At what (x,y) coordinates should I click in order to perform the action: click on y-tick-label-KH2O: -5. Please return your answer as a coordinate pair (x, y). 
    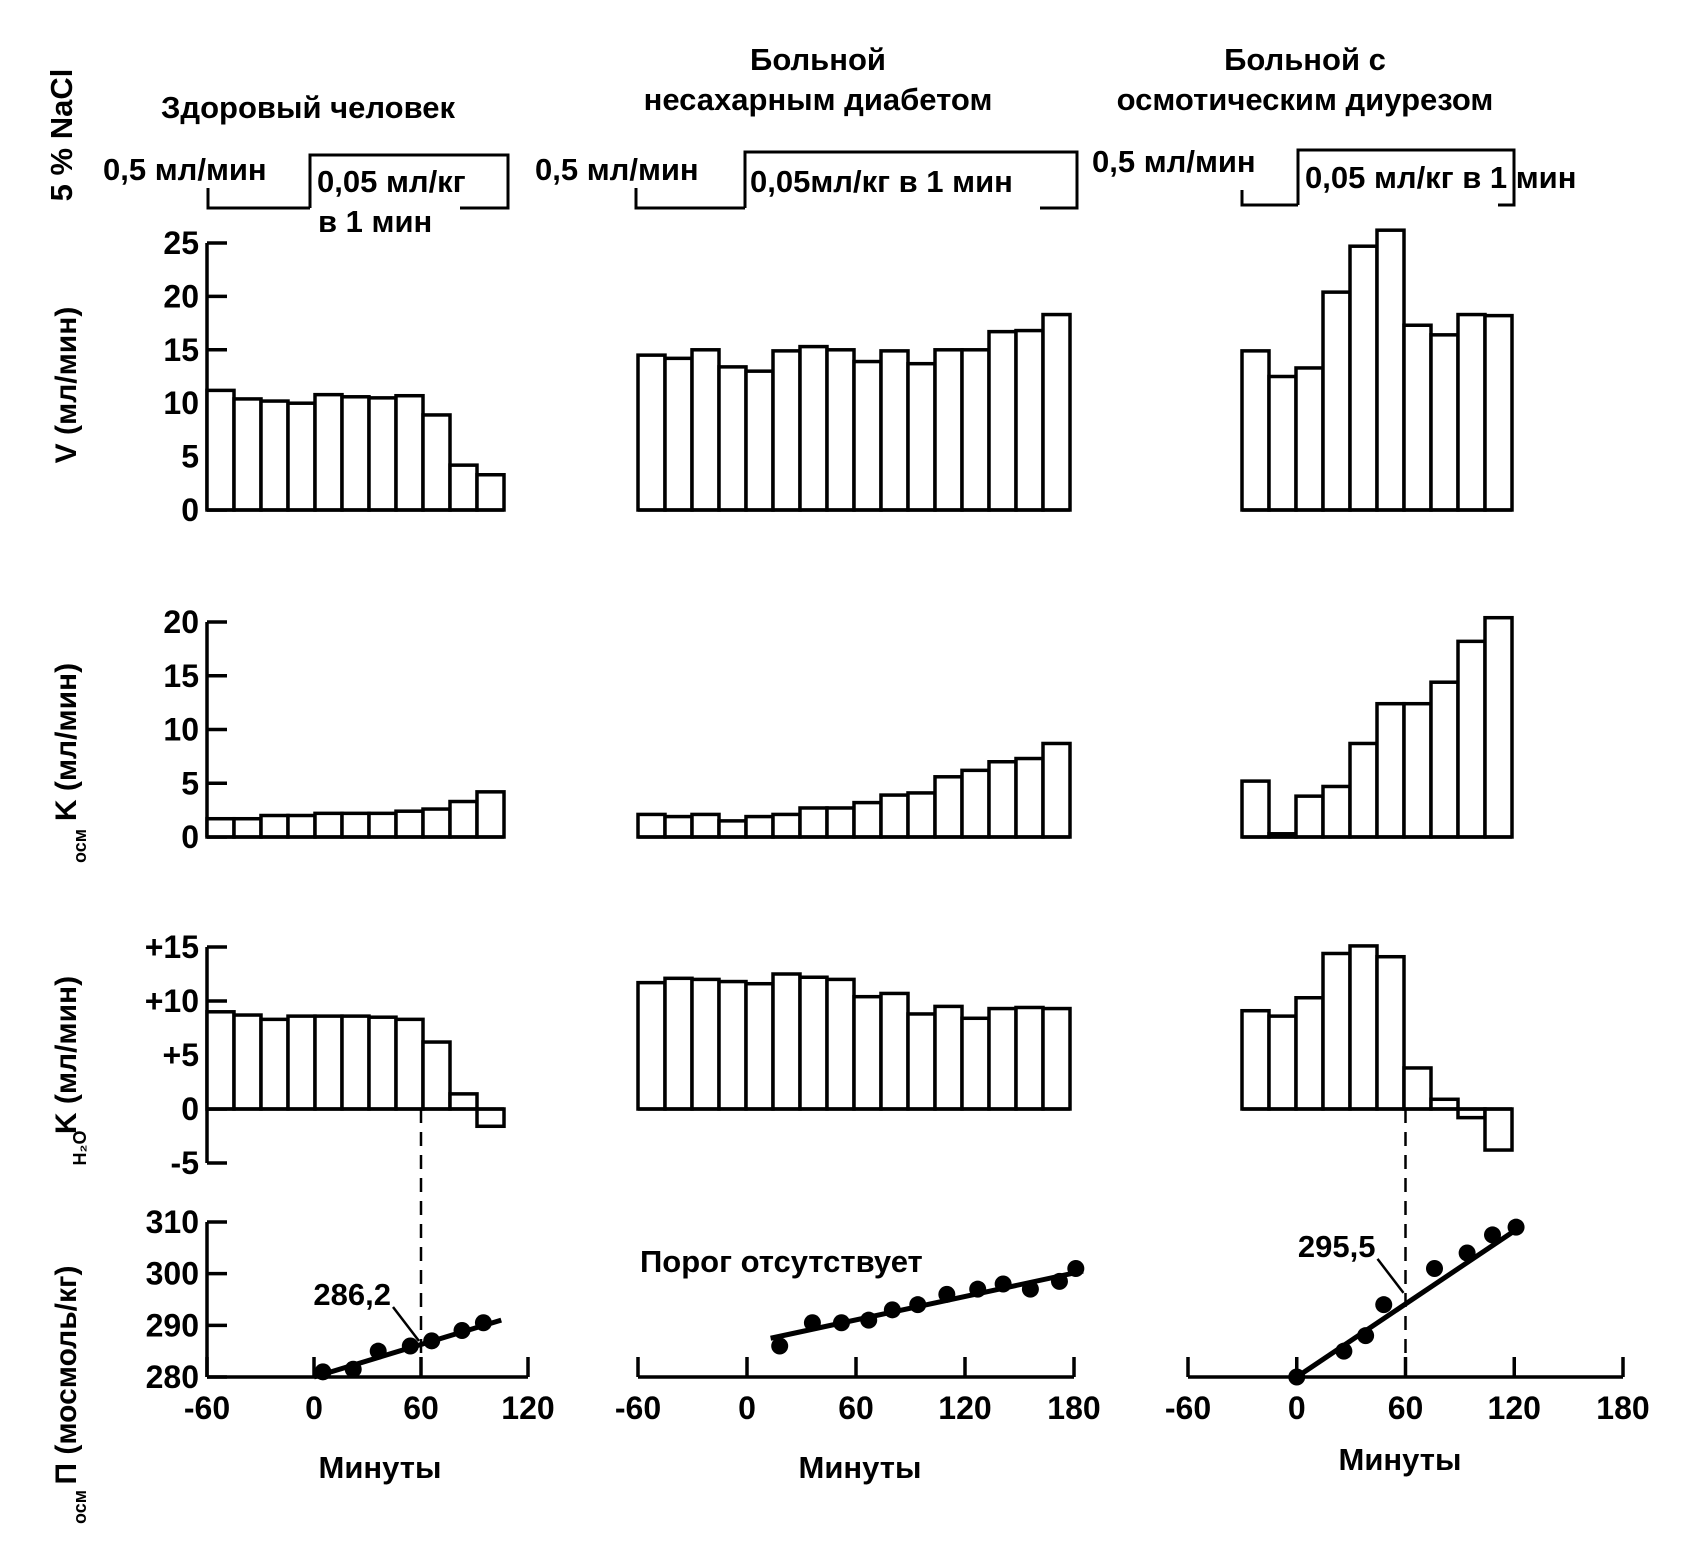
    Looking at the image, I should click on (185, 1163).